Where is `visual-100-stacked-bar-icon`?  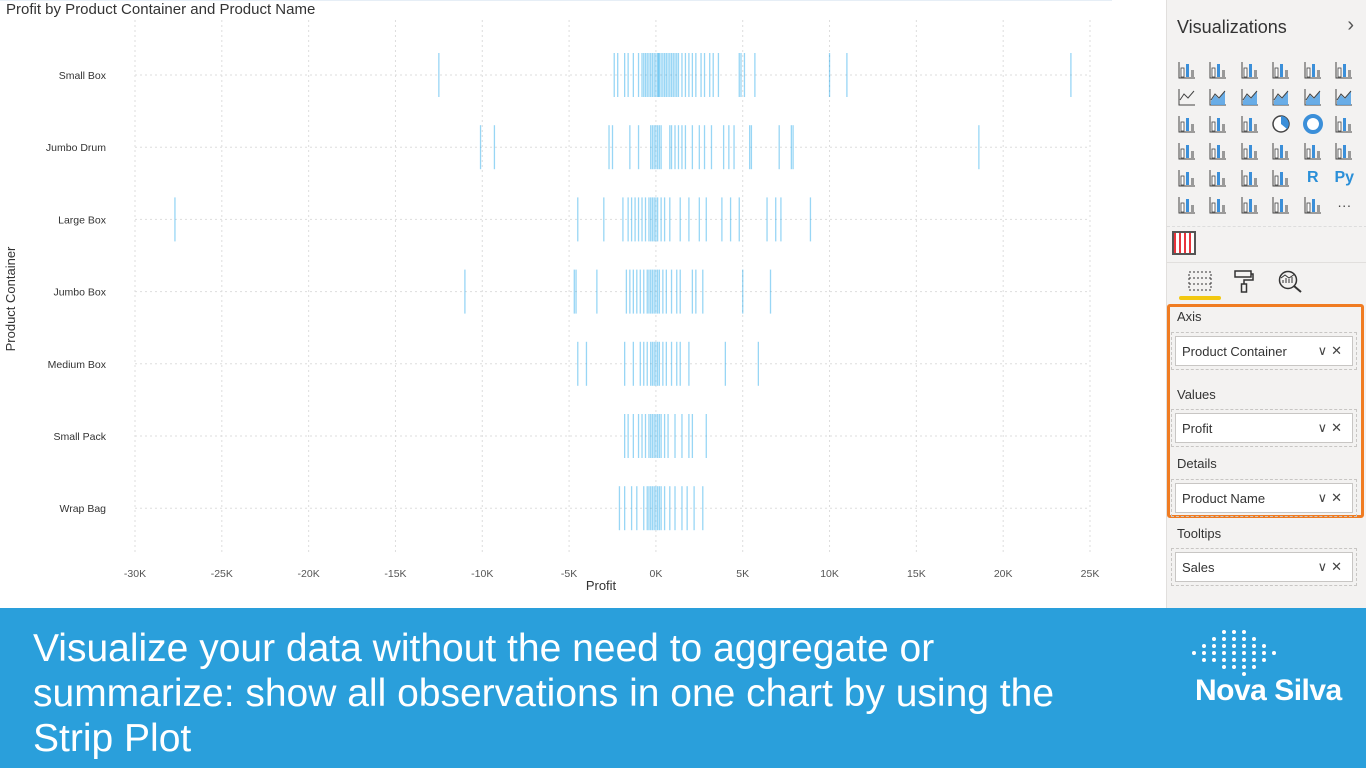
visual-100-stacked-bar-icon is located at coordinates (1313, 69).